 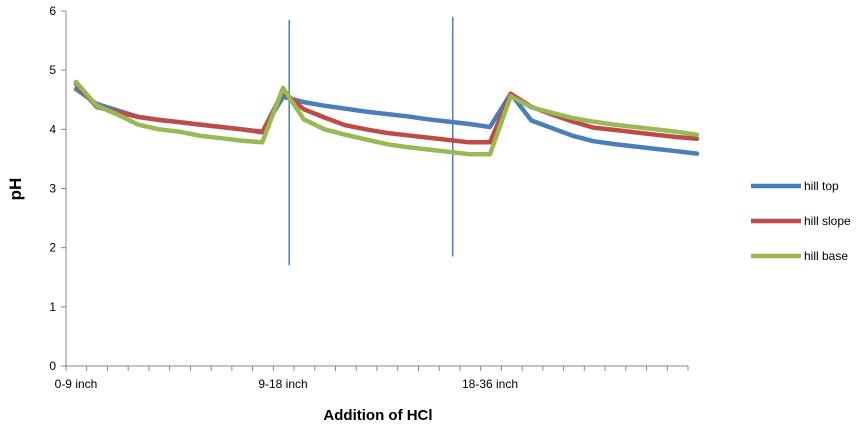 What do you see at coordinates (52, 248) in the screenshot?
I see `y-tick-label: 2` at bounding box center [52, 248].